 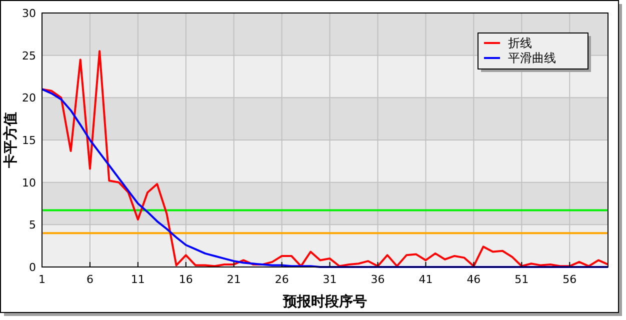 I want to click on x-tick-label: 21, so click(x=233, y=279).